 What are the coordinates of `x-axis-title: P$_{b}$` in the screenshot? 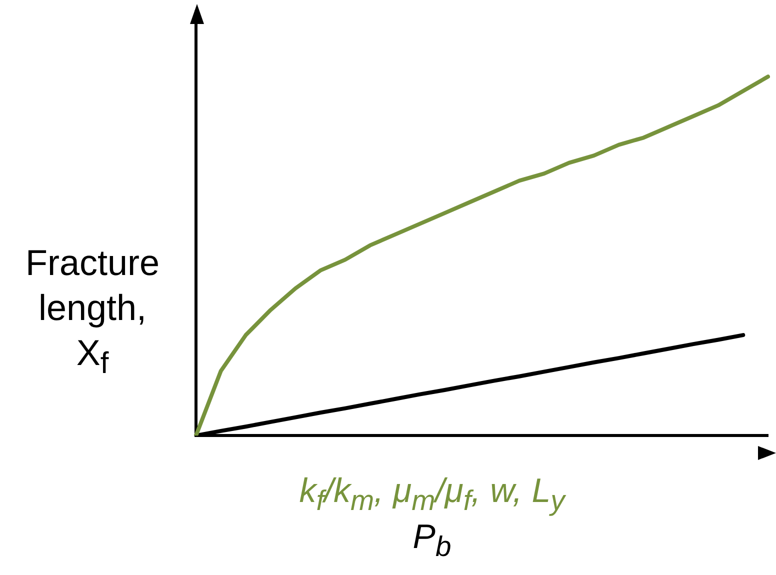 It's located at (432, 541).